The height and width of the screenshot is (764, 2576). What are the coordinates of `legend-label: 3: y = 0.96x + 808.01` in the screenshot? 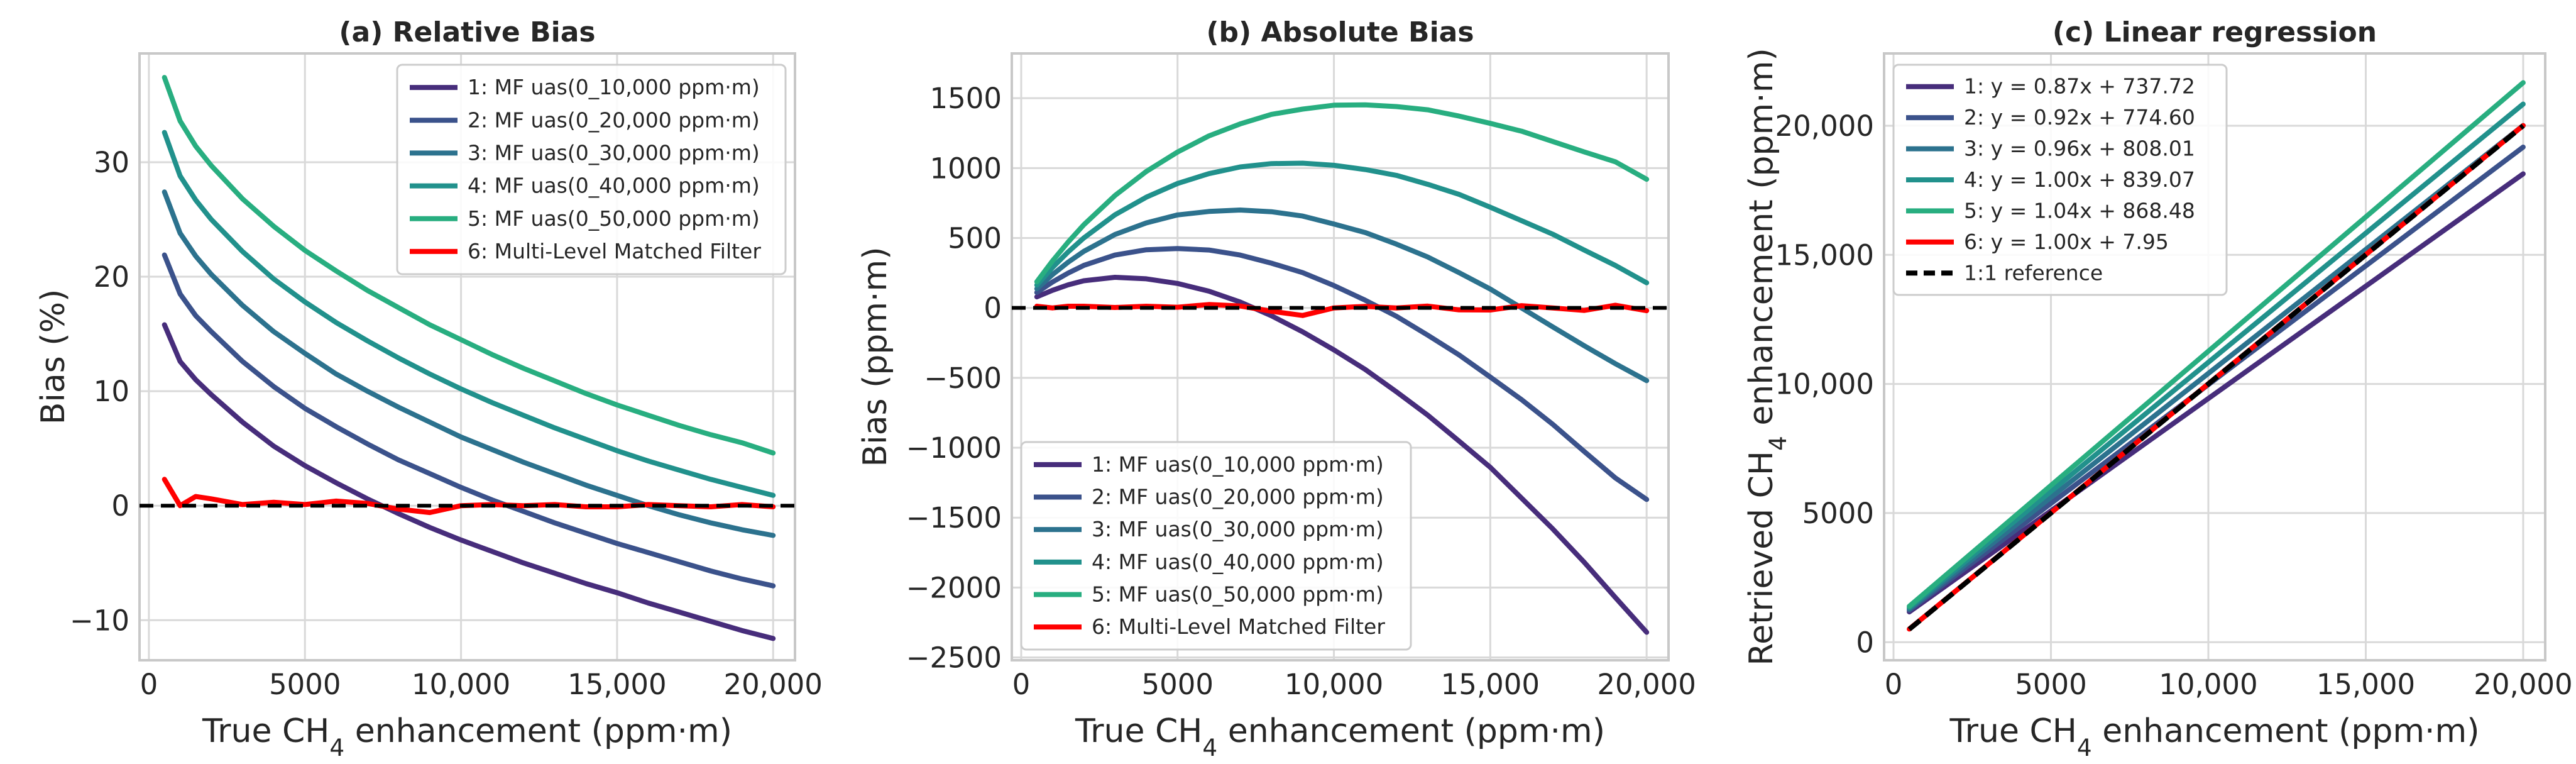 It's located at (2079, 148).